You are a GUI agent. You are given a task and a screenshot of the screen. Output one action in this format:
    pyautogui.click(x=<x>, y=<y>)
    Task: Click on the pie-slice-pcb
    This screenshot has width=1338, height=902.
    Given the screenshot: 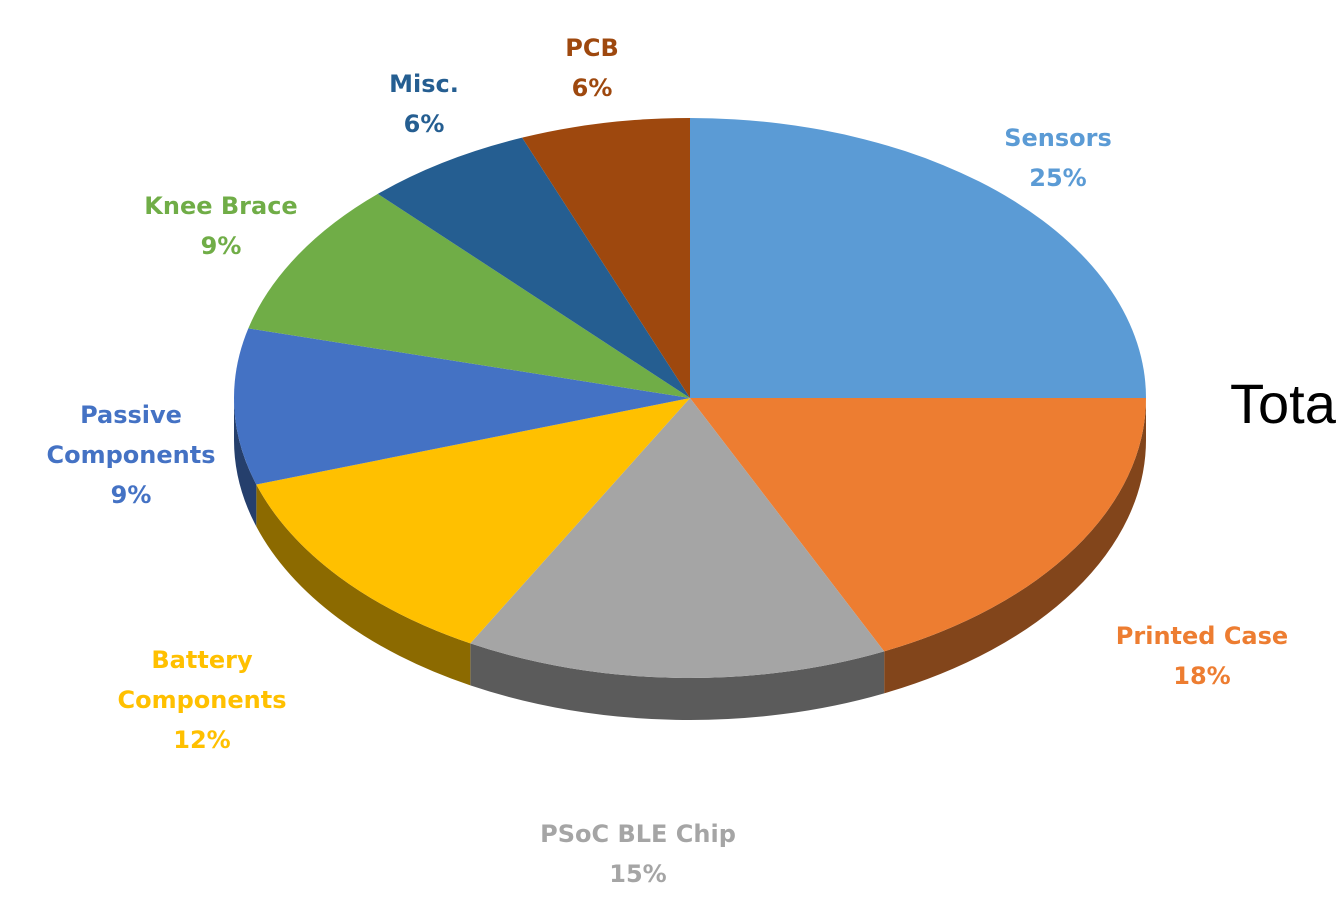 What is the action you would take?
    pyautogui.click(x=606, y=258)
    